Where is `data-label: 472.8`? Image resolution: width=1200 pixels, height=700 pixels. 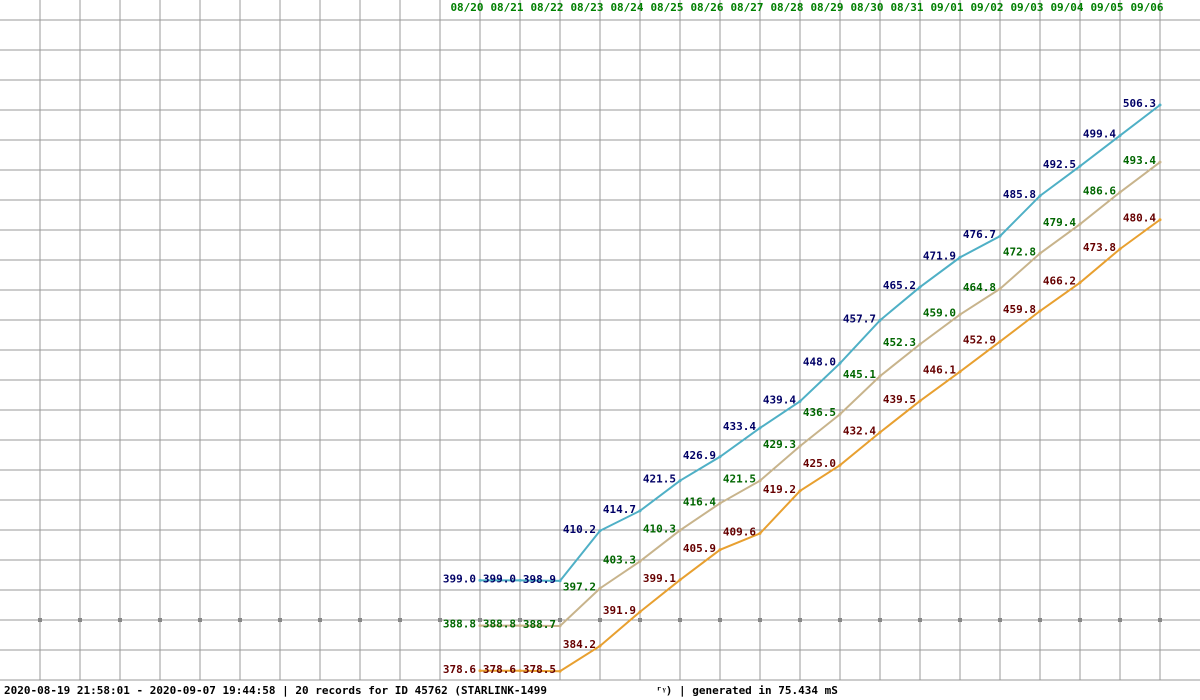 data-label: 472.8 is located at coordinates (1019, 251).